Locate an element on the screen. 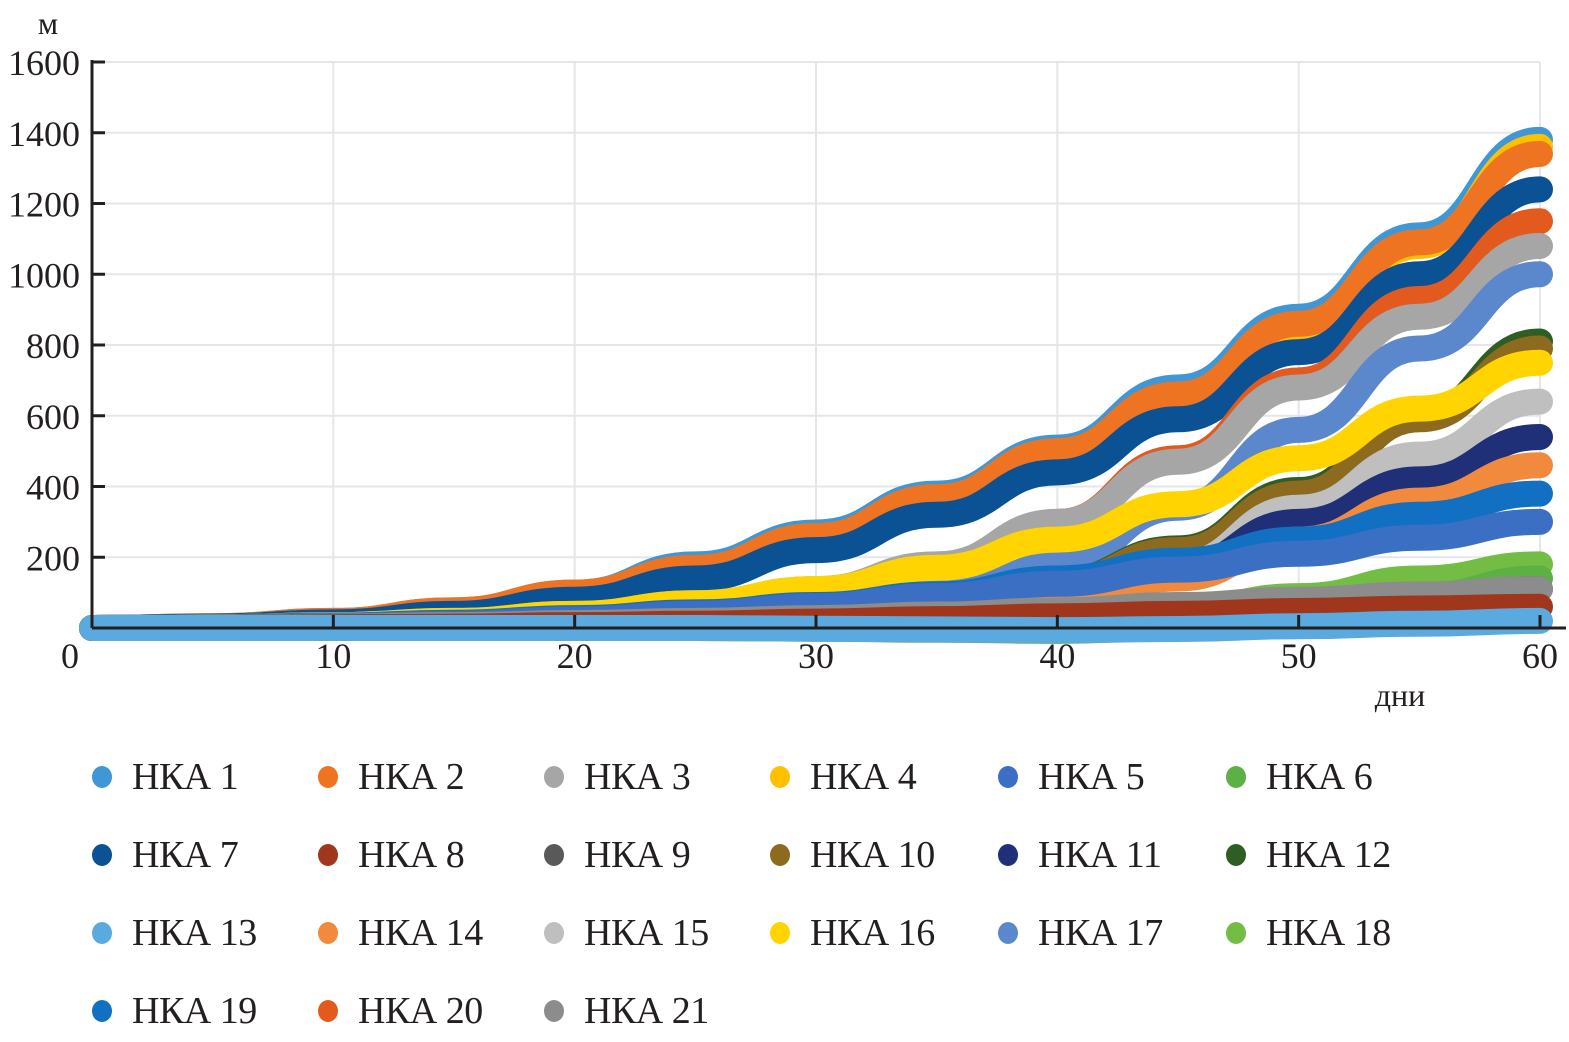 This screenshot has width=1569, height=1042. legend-label: НКА 13 is located at coordinates (194, 933).